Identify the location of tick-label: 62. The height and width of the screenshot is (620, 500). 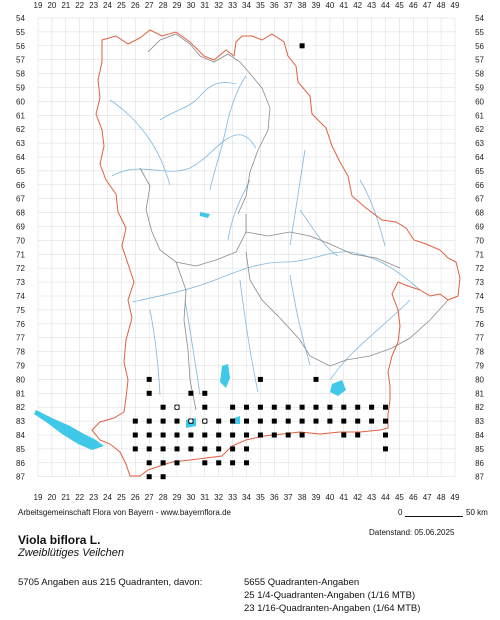
(20, 129).